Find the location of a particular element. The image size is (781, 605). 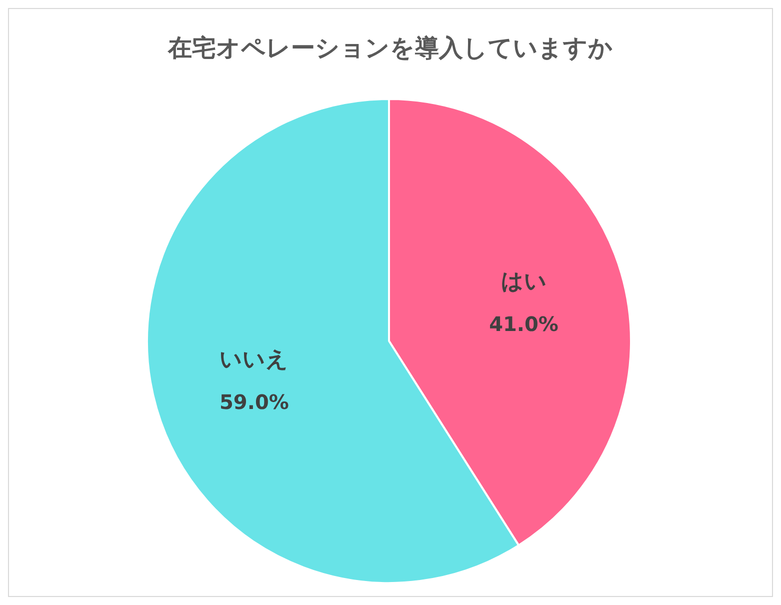

slice-label: はい is located at coordinates (523, 281).